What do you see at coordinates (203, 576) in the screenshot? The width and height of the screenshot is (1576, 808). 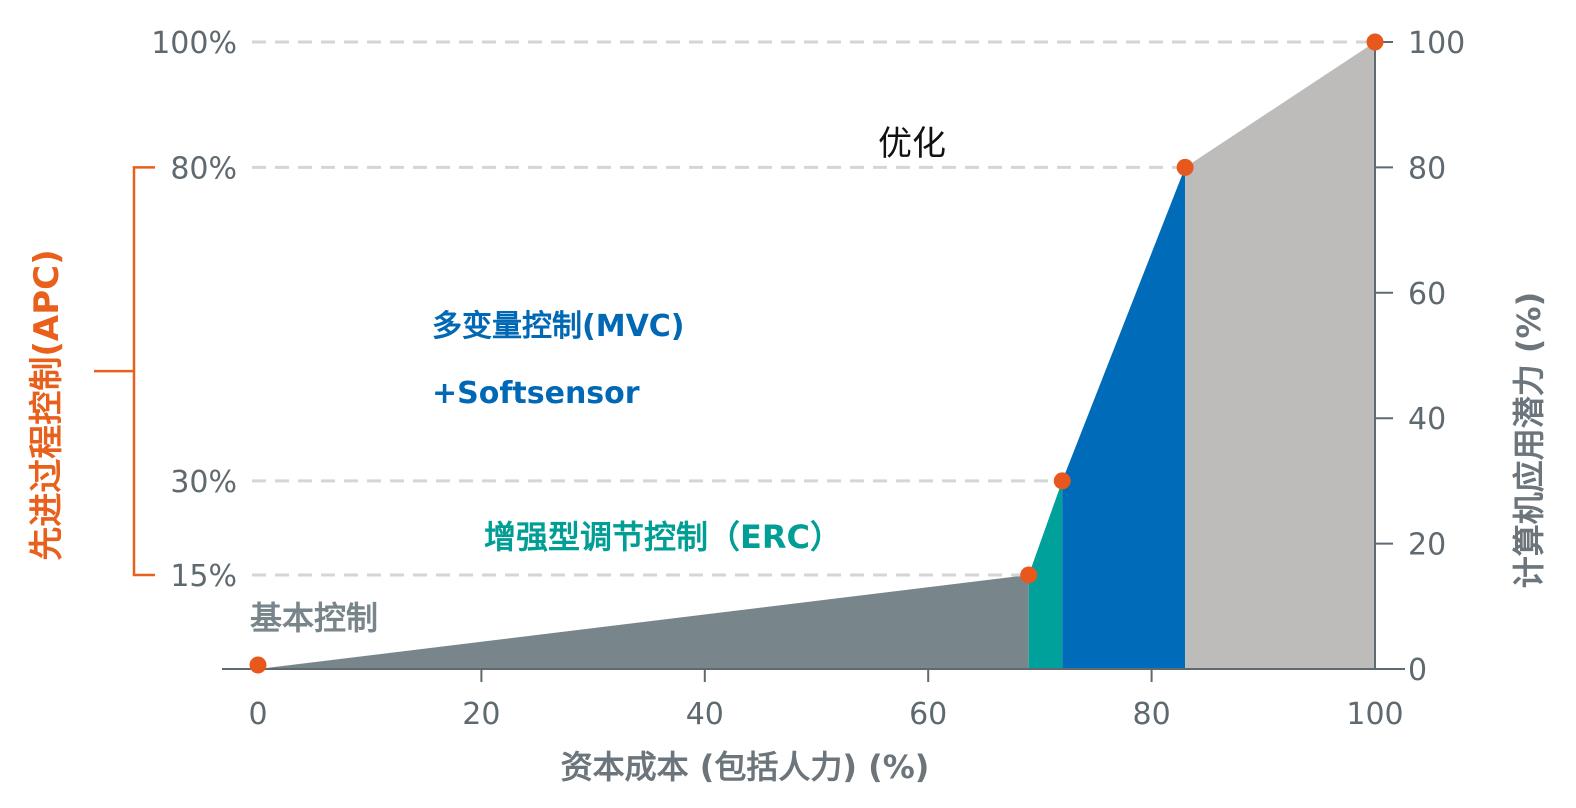 I see `left-level-label-1: 15%` at bounding box center [203, 576].